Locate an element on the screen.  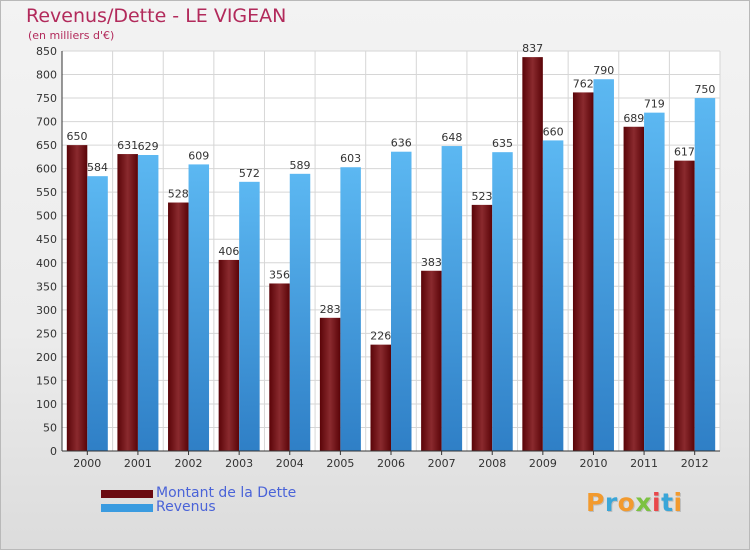
x-tick-label: 2012 is located at coordinates (695, 463).